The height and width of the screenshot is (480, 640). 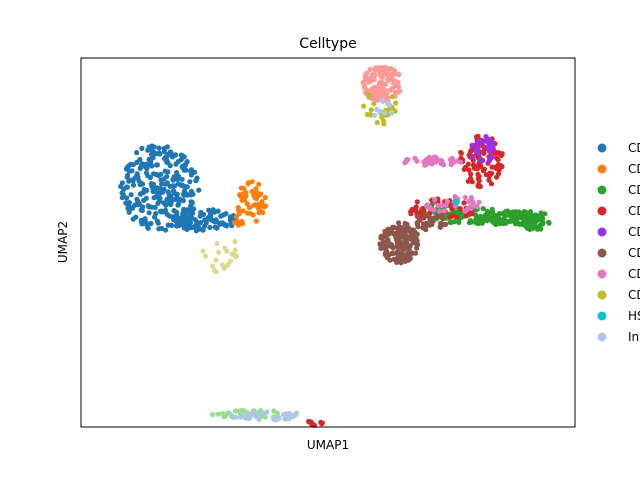 What do you see at coordinates (327, 44) in the screenshot?
I see `chart-title: Celltype` at bounding box center [327, 44].